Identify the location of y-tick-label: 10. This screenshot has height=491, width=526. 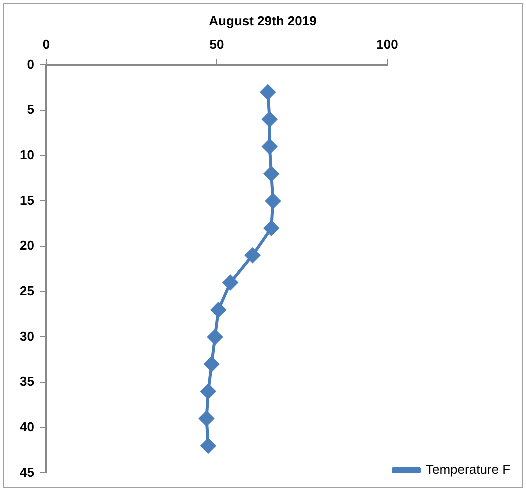
(27, 154).